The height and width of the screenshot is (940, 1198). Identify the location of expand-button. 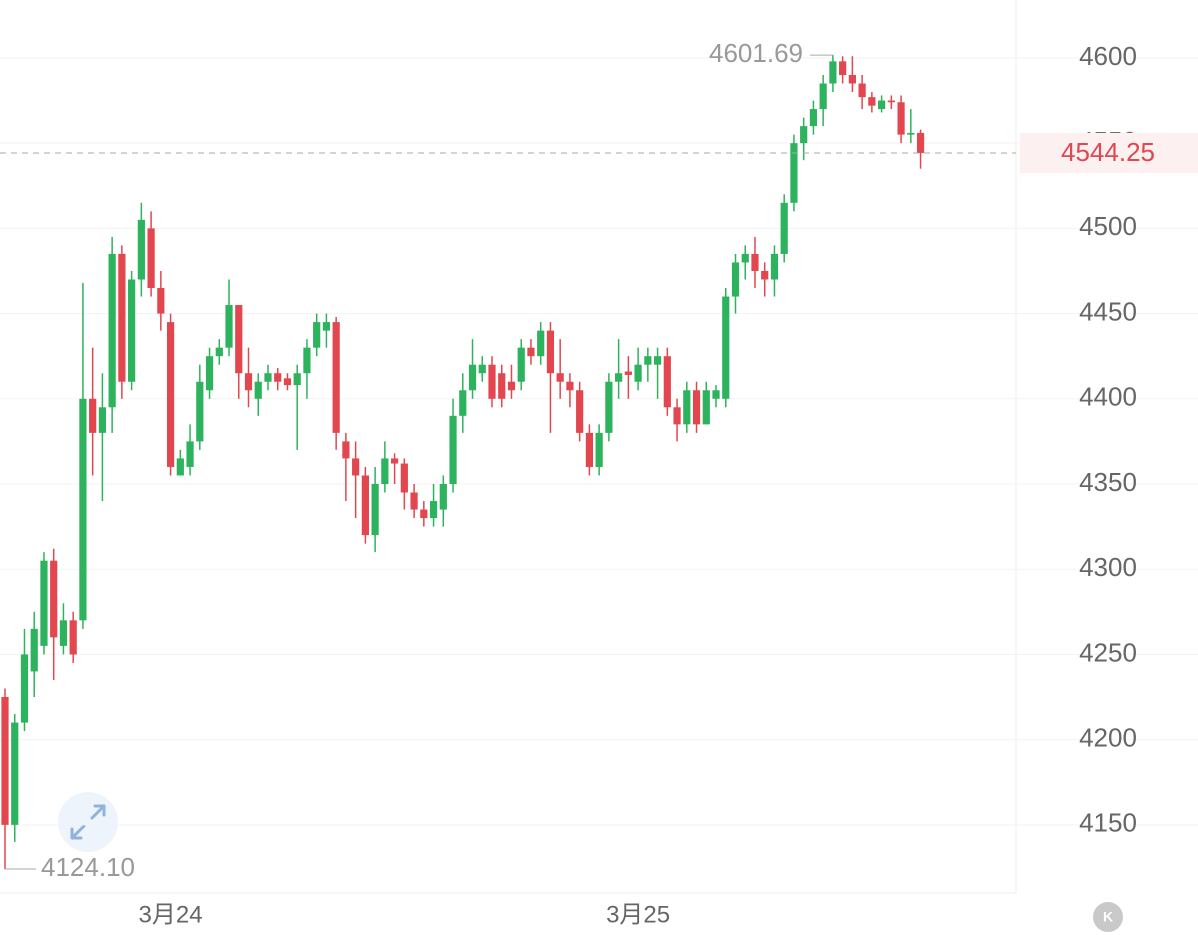
(88, 822).